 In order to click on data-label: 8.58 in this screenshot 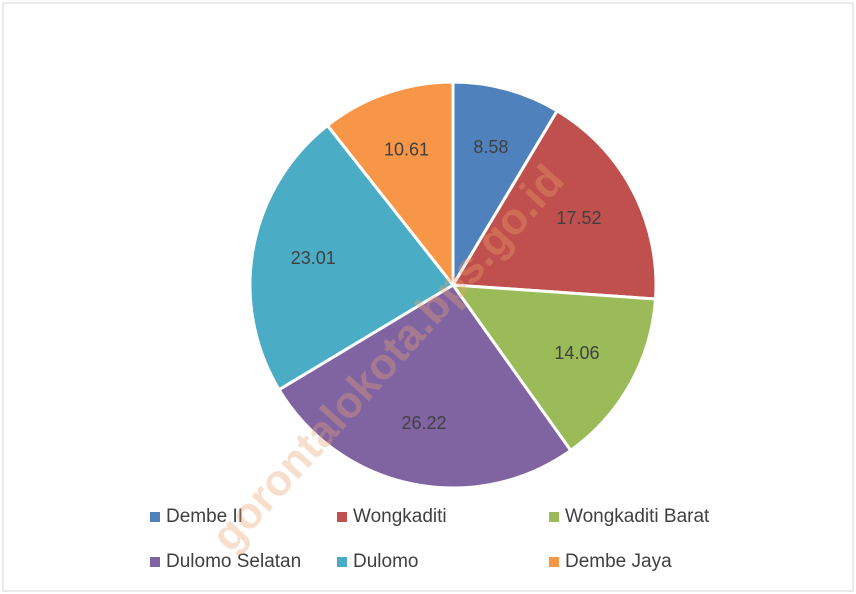, I will do `click(490, 147)`.